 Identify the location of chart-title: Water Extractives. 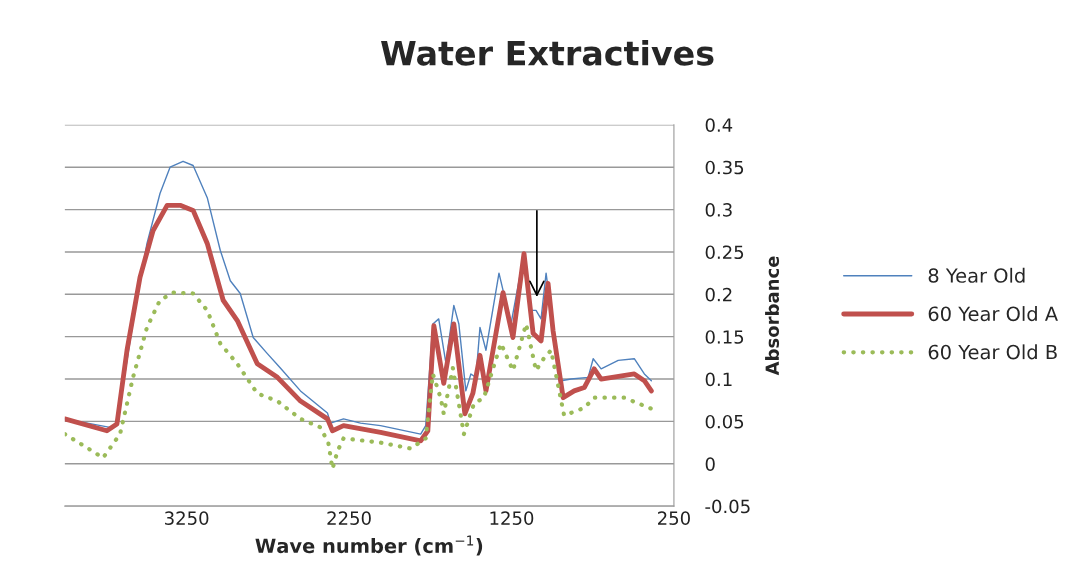
(547, 52).